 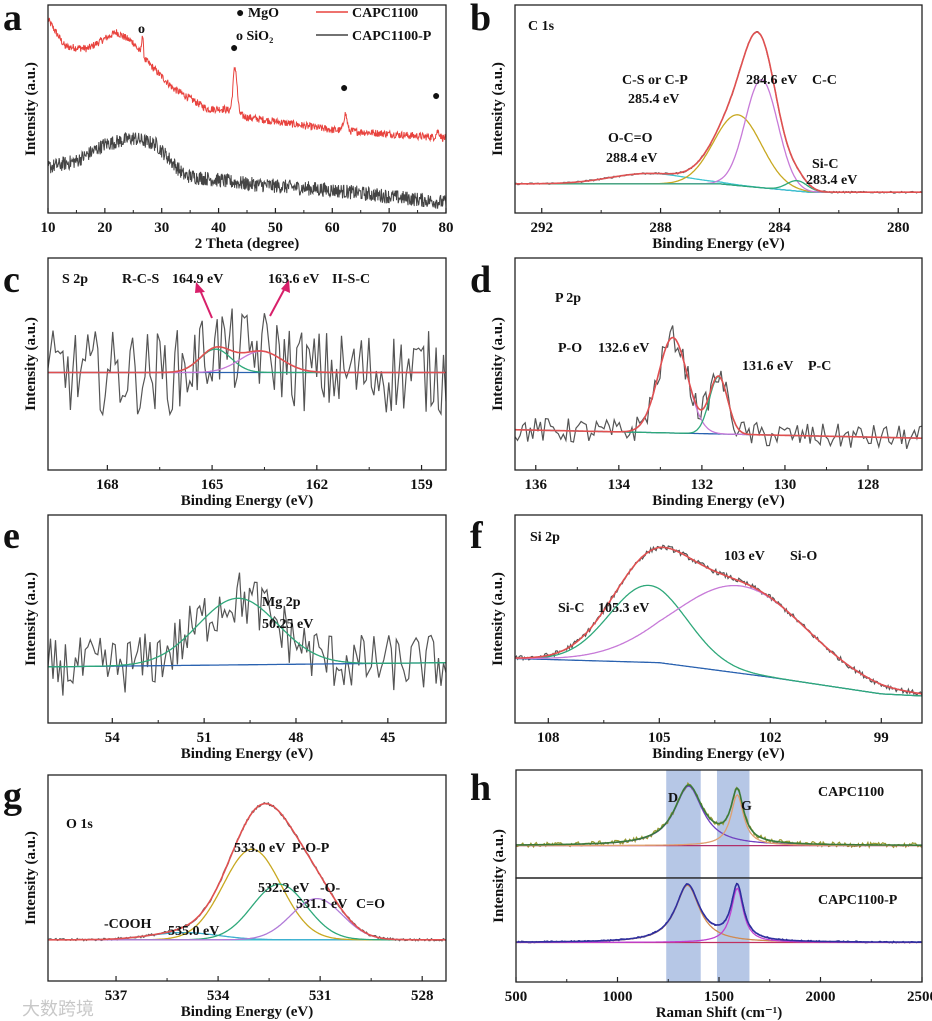 I want to click on annotation-label: O 1s, so click(x=79, y=824).